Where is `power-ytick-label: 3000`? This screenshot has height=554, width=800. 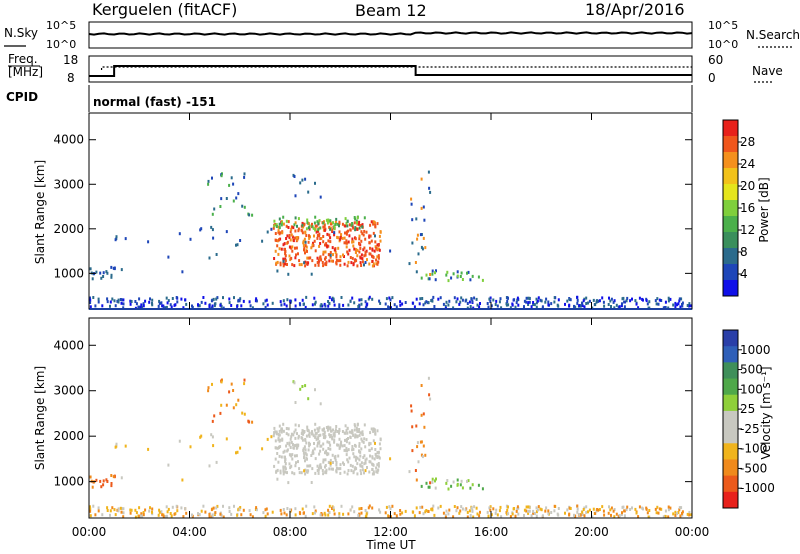 power-ytick-label: 3000 is located at coordinates (68, 184).